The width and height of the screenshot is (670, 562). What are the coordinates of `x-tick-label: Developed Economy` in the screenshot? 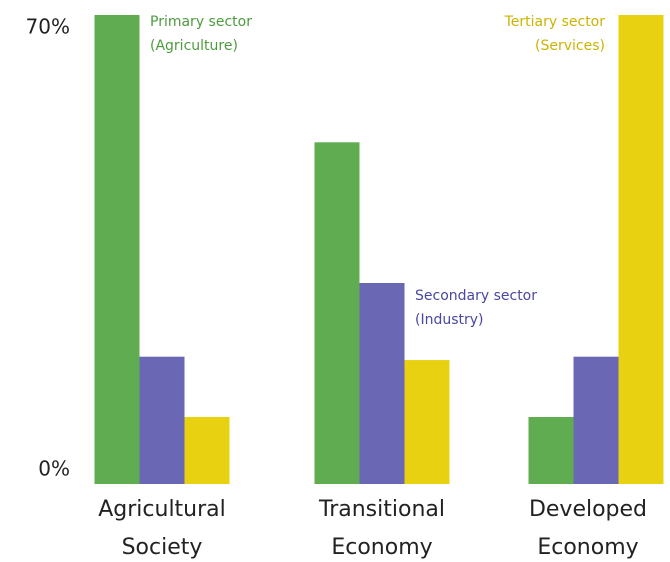 It's located at (588, 528).